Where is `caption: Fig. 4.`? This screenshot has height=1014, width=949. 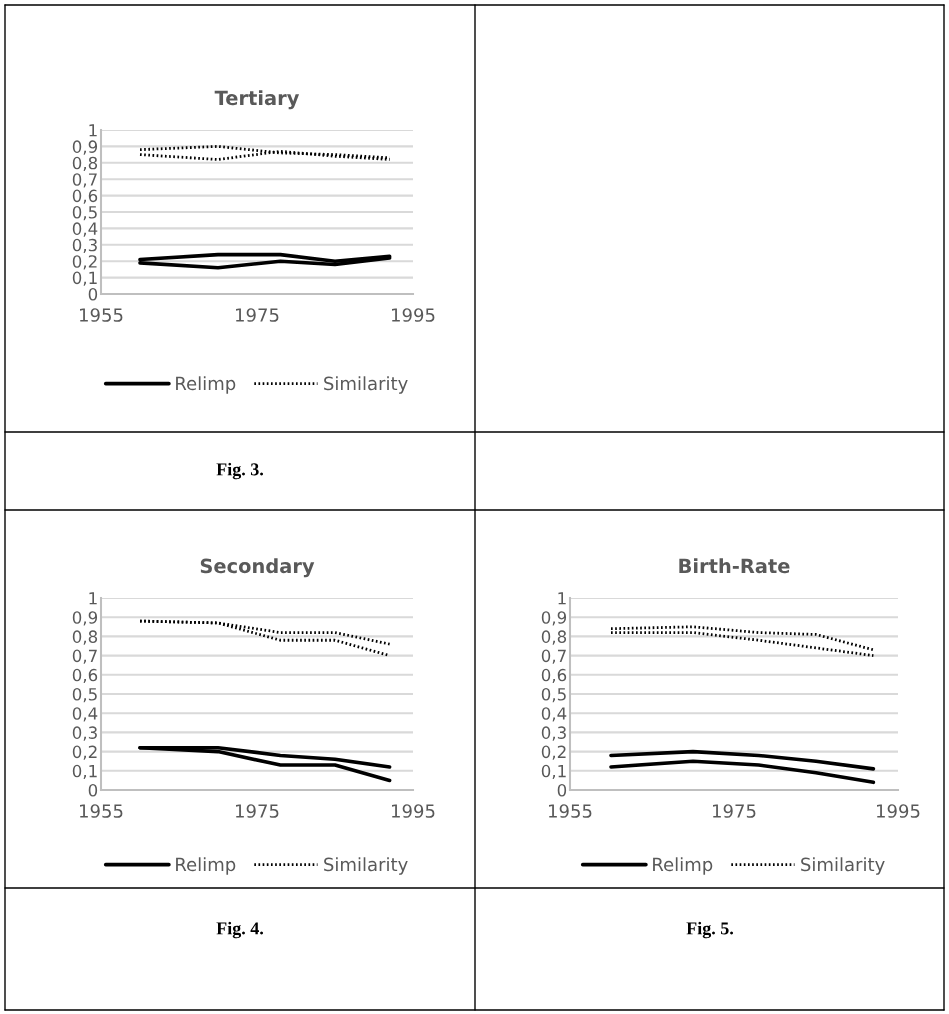
caption: Fig. 4. is located at coordinates (240, 930).